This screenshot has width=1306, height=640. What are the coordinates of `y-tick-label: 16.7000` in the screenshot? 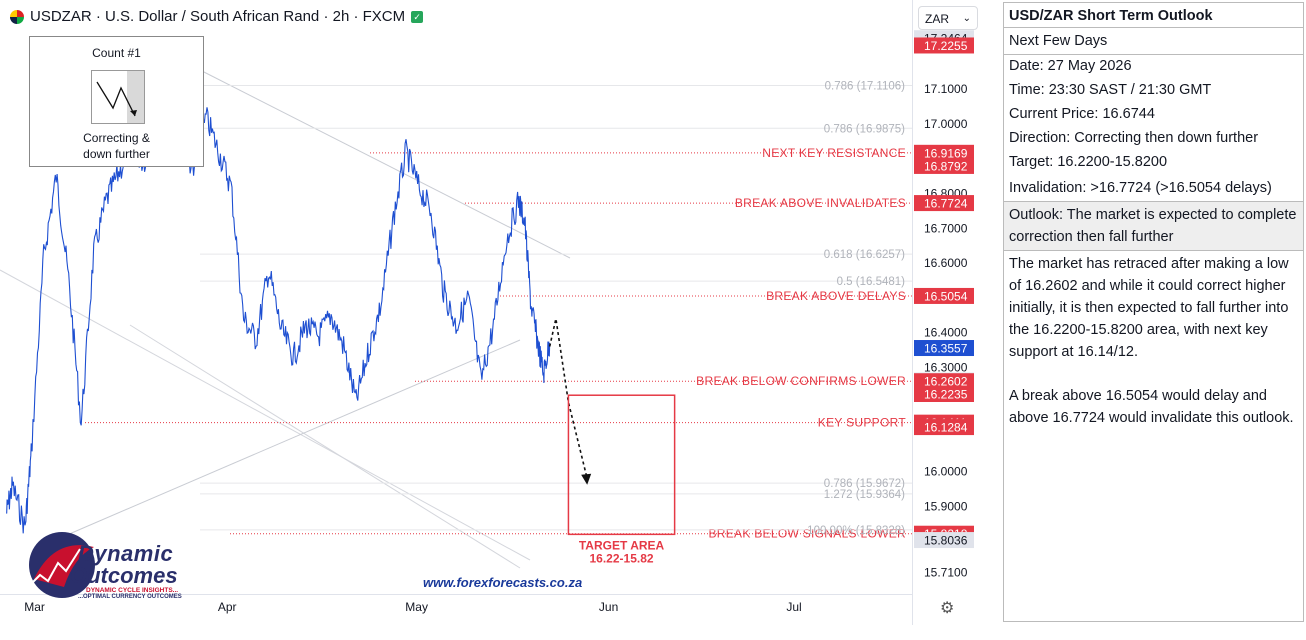 It's located at (946, 228).